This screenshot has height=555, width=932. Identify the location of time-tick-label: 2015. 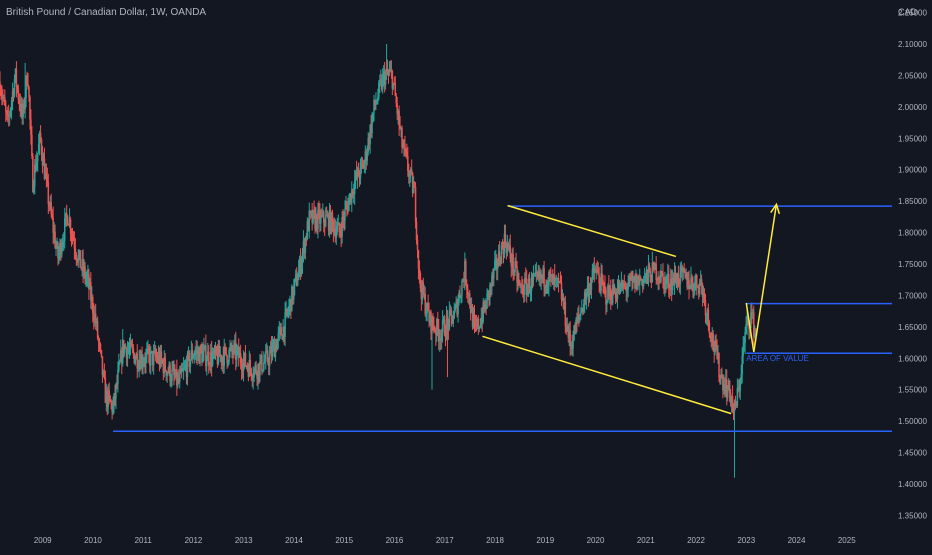
(344, 540).